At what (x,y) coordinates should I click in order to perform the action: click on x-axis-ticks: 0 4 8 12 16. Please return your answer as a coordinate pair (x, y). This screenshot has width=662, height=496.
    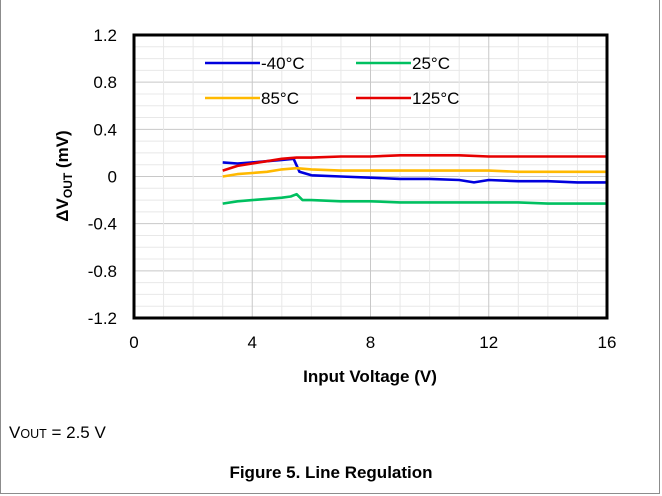
    Looking at the image, I should click on (372, 342).